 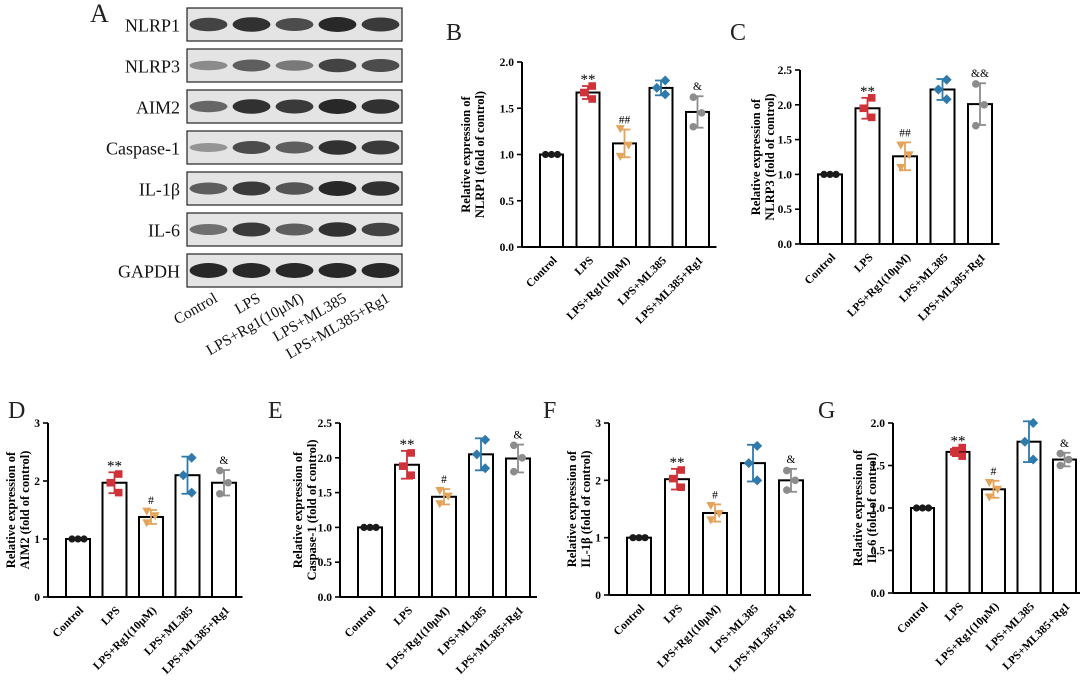 I want to click on y-tick-label: 2, so click(x=598, y=481).